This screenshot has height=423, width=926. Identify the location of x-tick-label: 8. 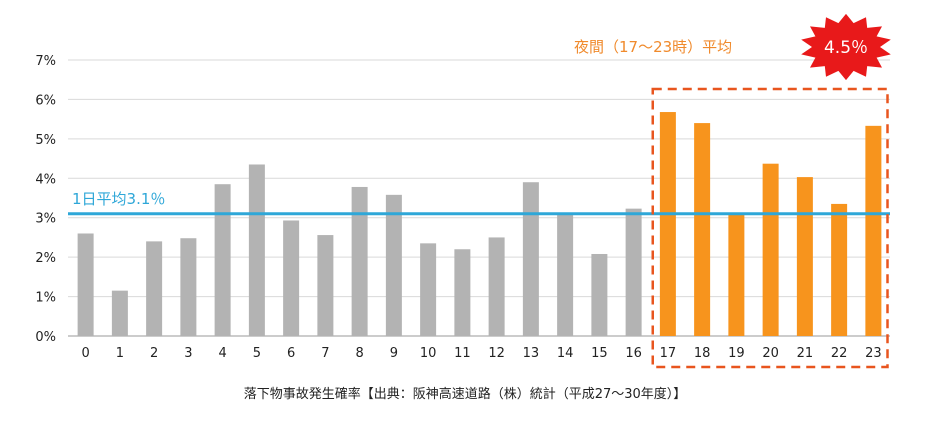
(359, 353).